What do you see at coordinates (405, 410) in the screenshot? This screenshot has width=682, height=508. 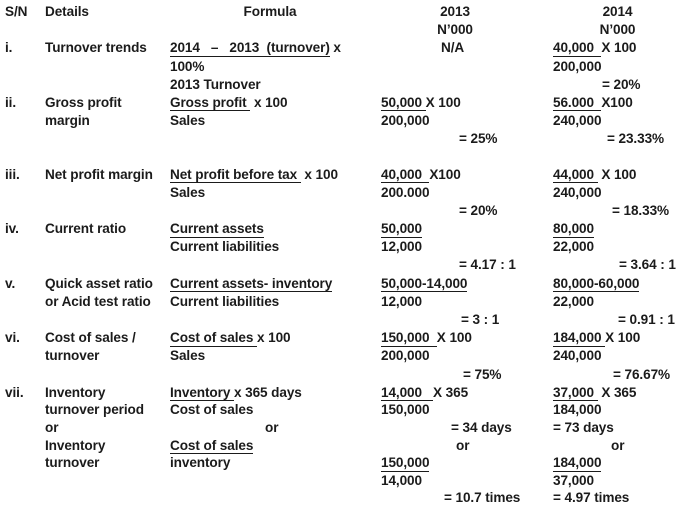 I see `text-segment: 150,000` at bounding box center [405, 410].